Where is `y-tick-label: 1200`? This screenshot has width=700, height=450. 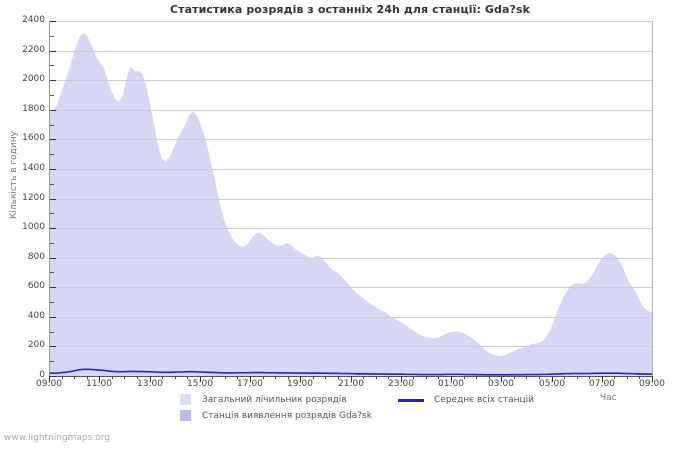
y-tick-label: 1200 is located at coordinates (33, 198).